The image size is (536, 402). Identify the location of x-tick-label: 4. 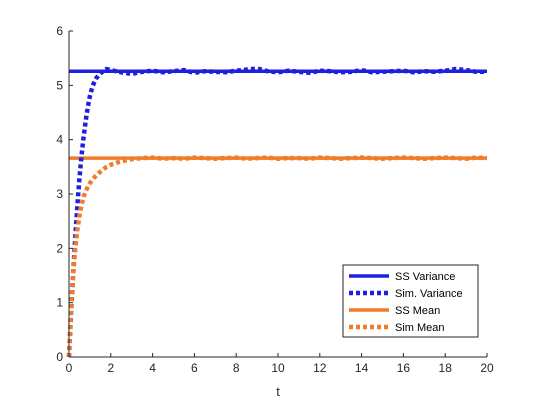
(152, 368).